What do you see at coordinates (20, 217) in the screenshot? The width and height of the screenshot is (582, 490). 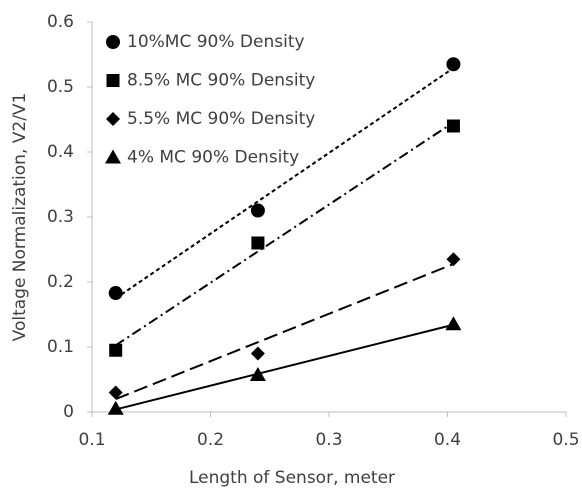 I see `y-axis-title: Voltage Normalization, V2/V1` at bounding box center [20, 217].